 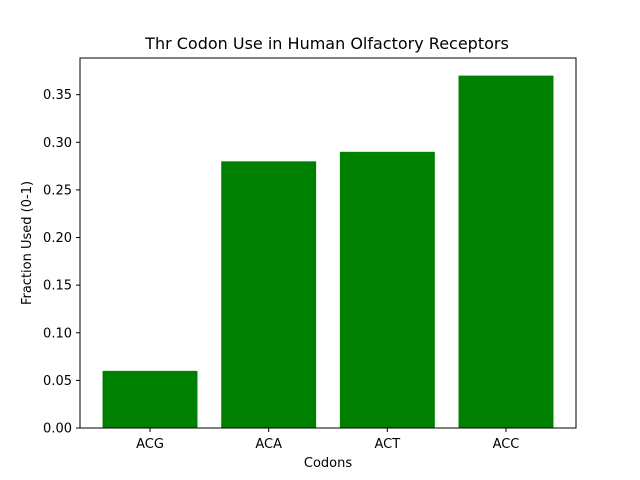 What do you see at coordinates (57, 286) in the screenshot?
I see `y-tick-label: 0.15` at bounding box center [57, 286].